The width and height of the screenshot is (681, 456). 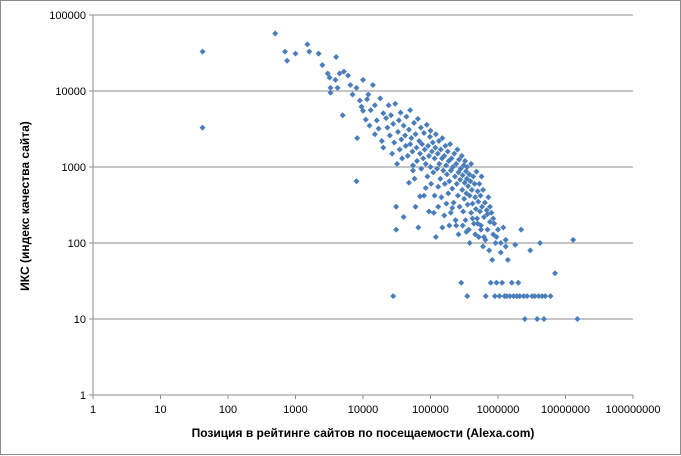 I want to click on x-tick-label: 100000000, so click(x=632, y=410).